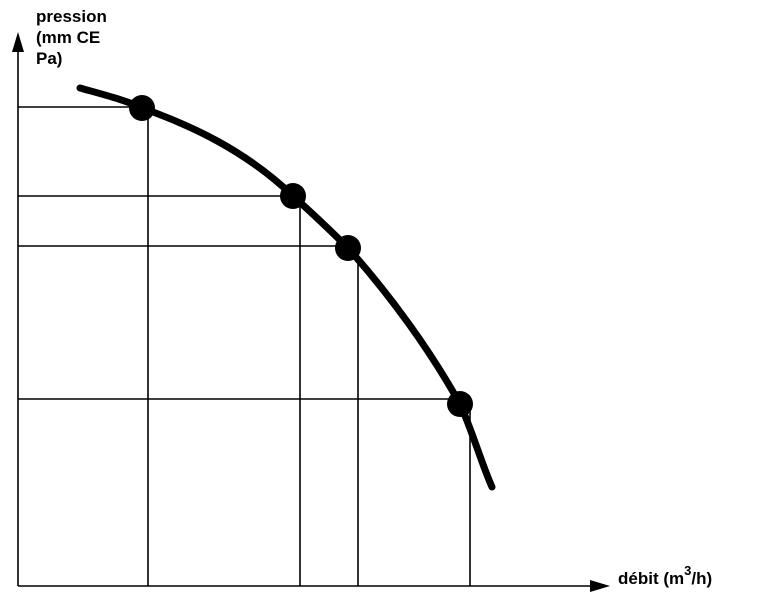  What do you see at coordinates (687, 570) in the screenshot?
I see `x-axis-label-superscript: 3` at bounding box center [687, 570].